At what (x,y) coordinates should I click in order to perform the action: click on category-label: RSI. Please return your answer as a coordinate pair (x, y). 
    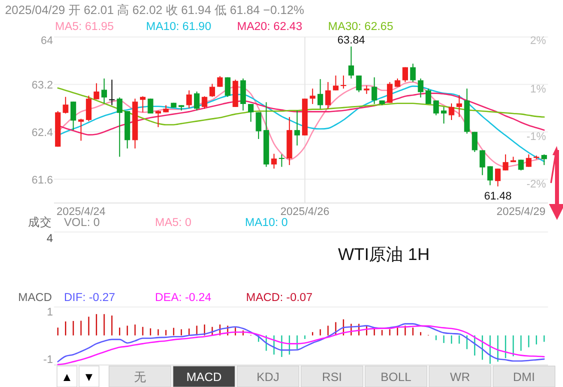
    Looking at the image, I should click on (332, 377).